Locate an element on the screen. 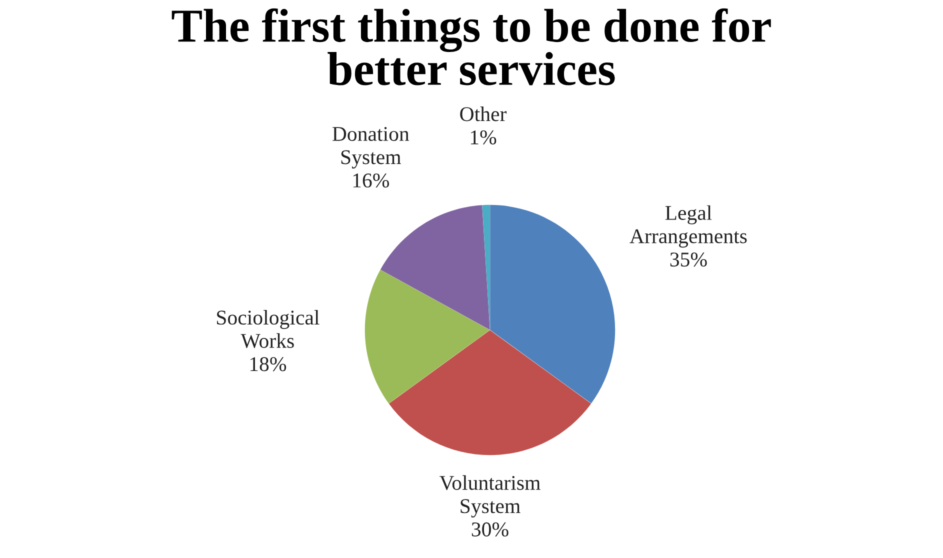  data-label: 16% is located at coordinates (371, 180).